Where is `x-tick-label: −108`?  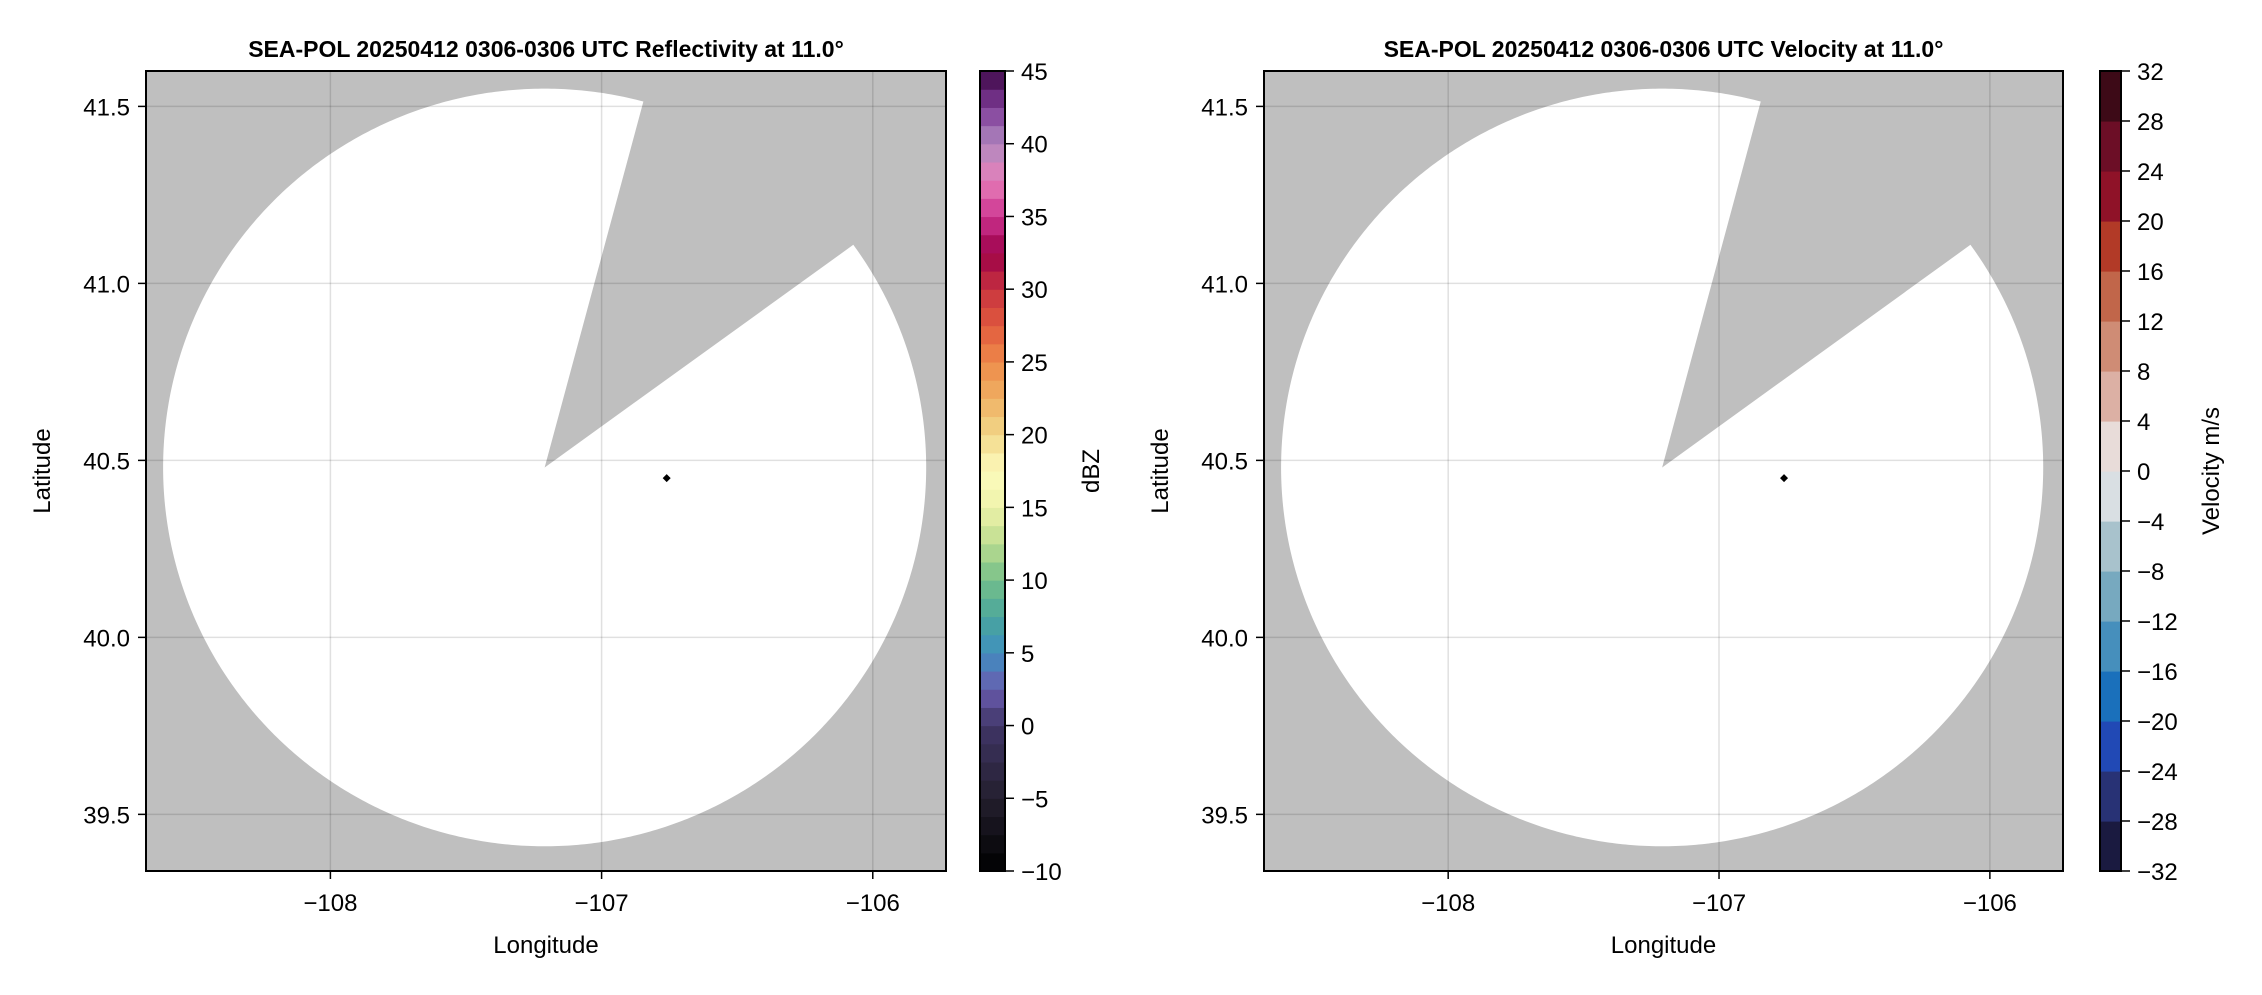
x-tick-label: −108 is located at coordinates (1448, 903).